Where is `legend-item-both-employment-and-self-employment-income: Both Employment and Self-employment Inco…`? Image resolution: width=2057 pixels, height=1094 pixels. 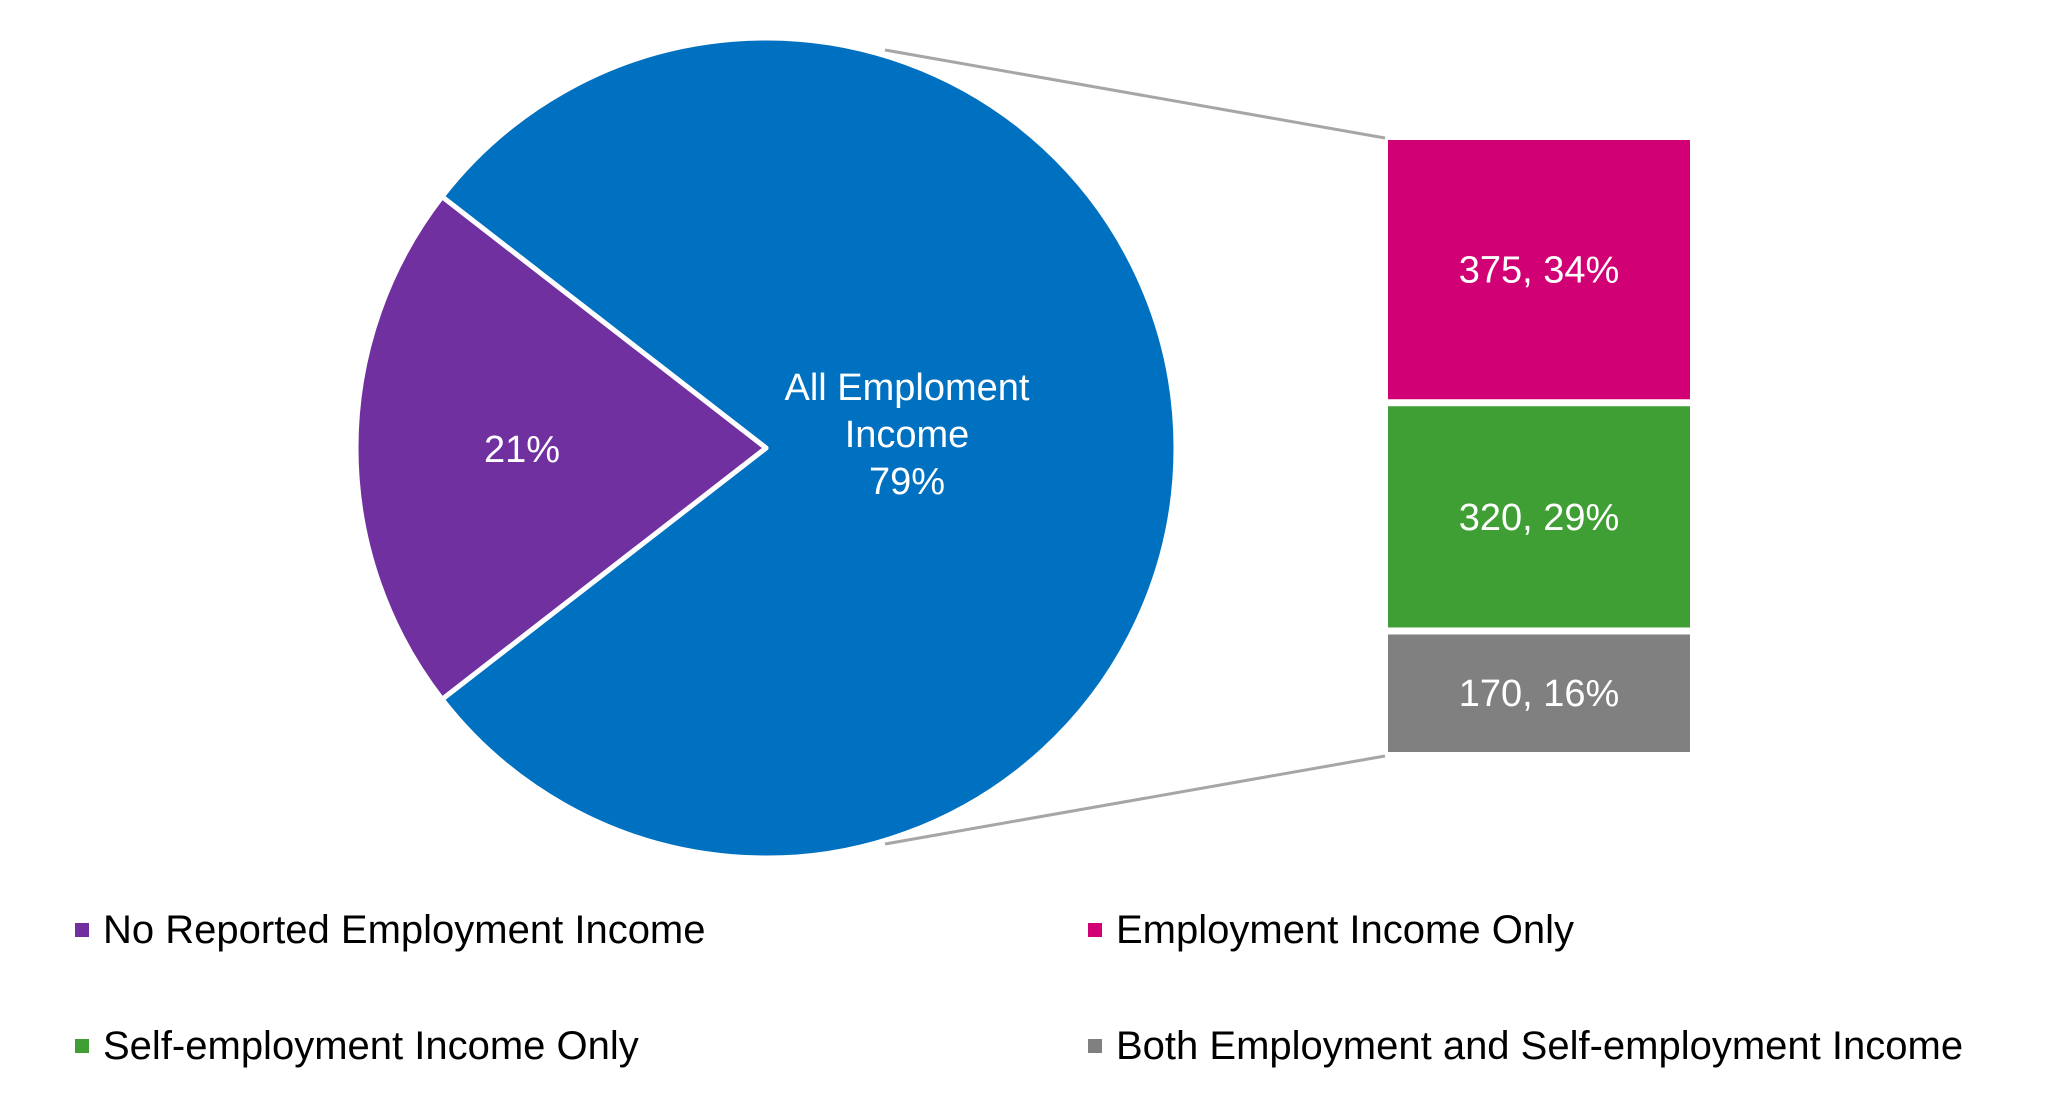
legend-item-both-employment-and-self-employment-income: Both Employment and Self-employment Inco… is located at coordinates (1525, 1046).